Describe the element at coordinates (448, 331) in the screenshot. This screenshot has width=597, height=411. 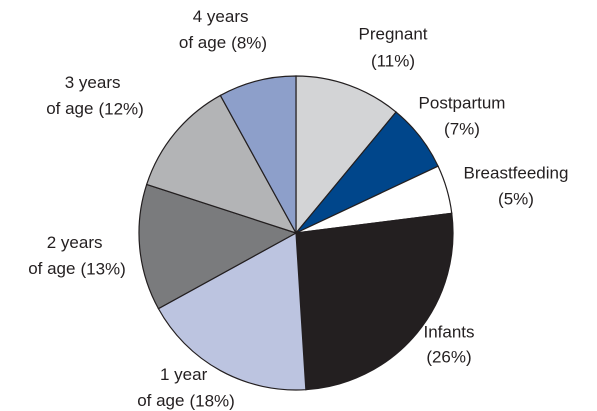
I see `slice-label: Infants` at that location.